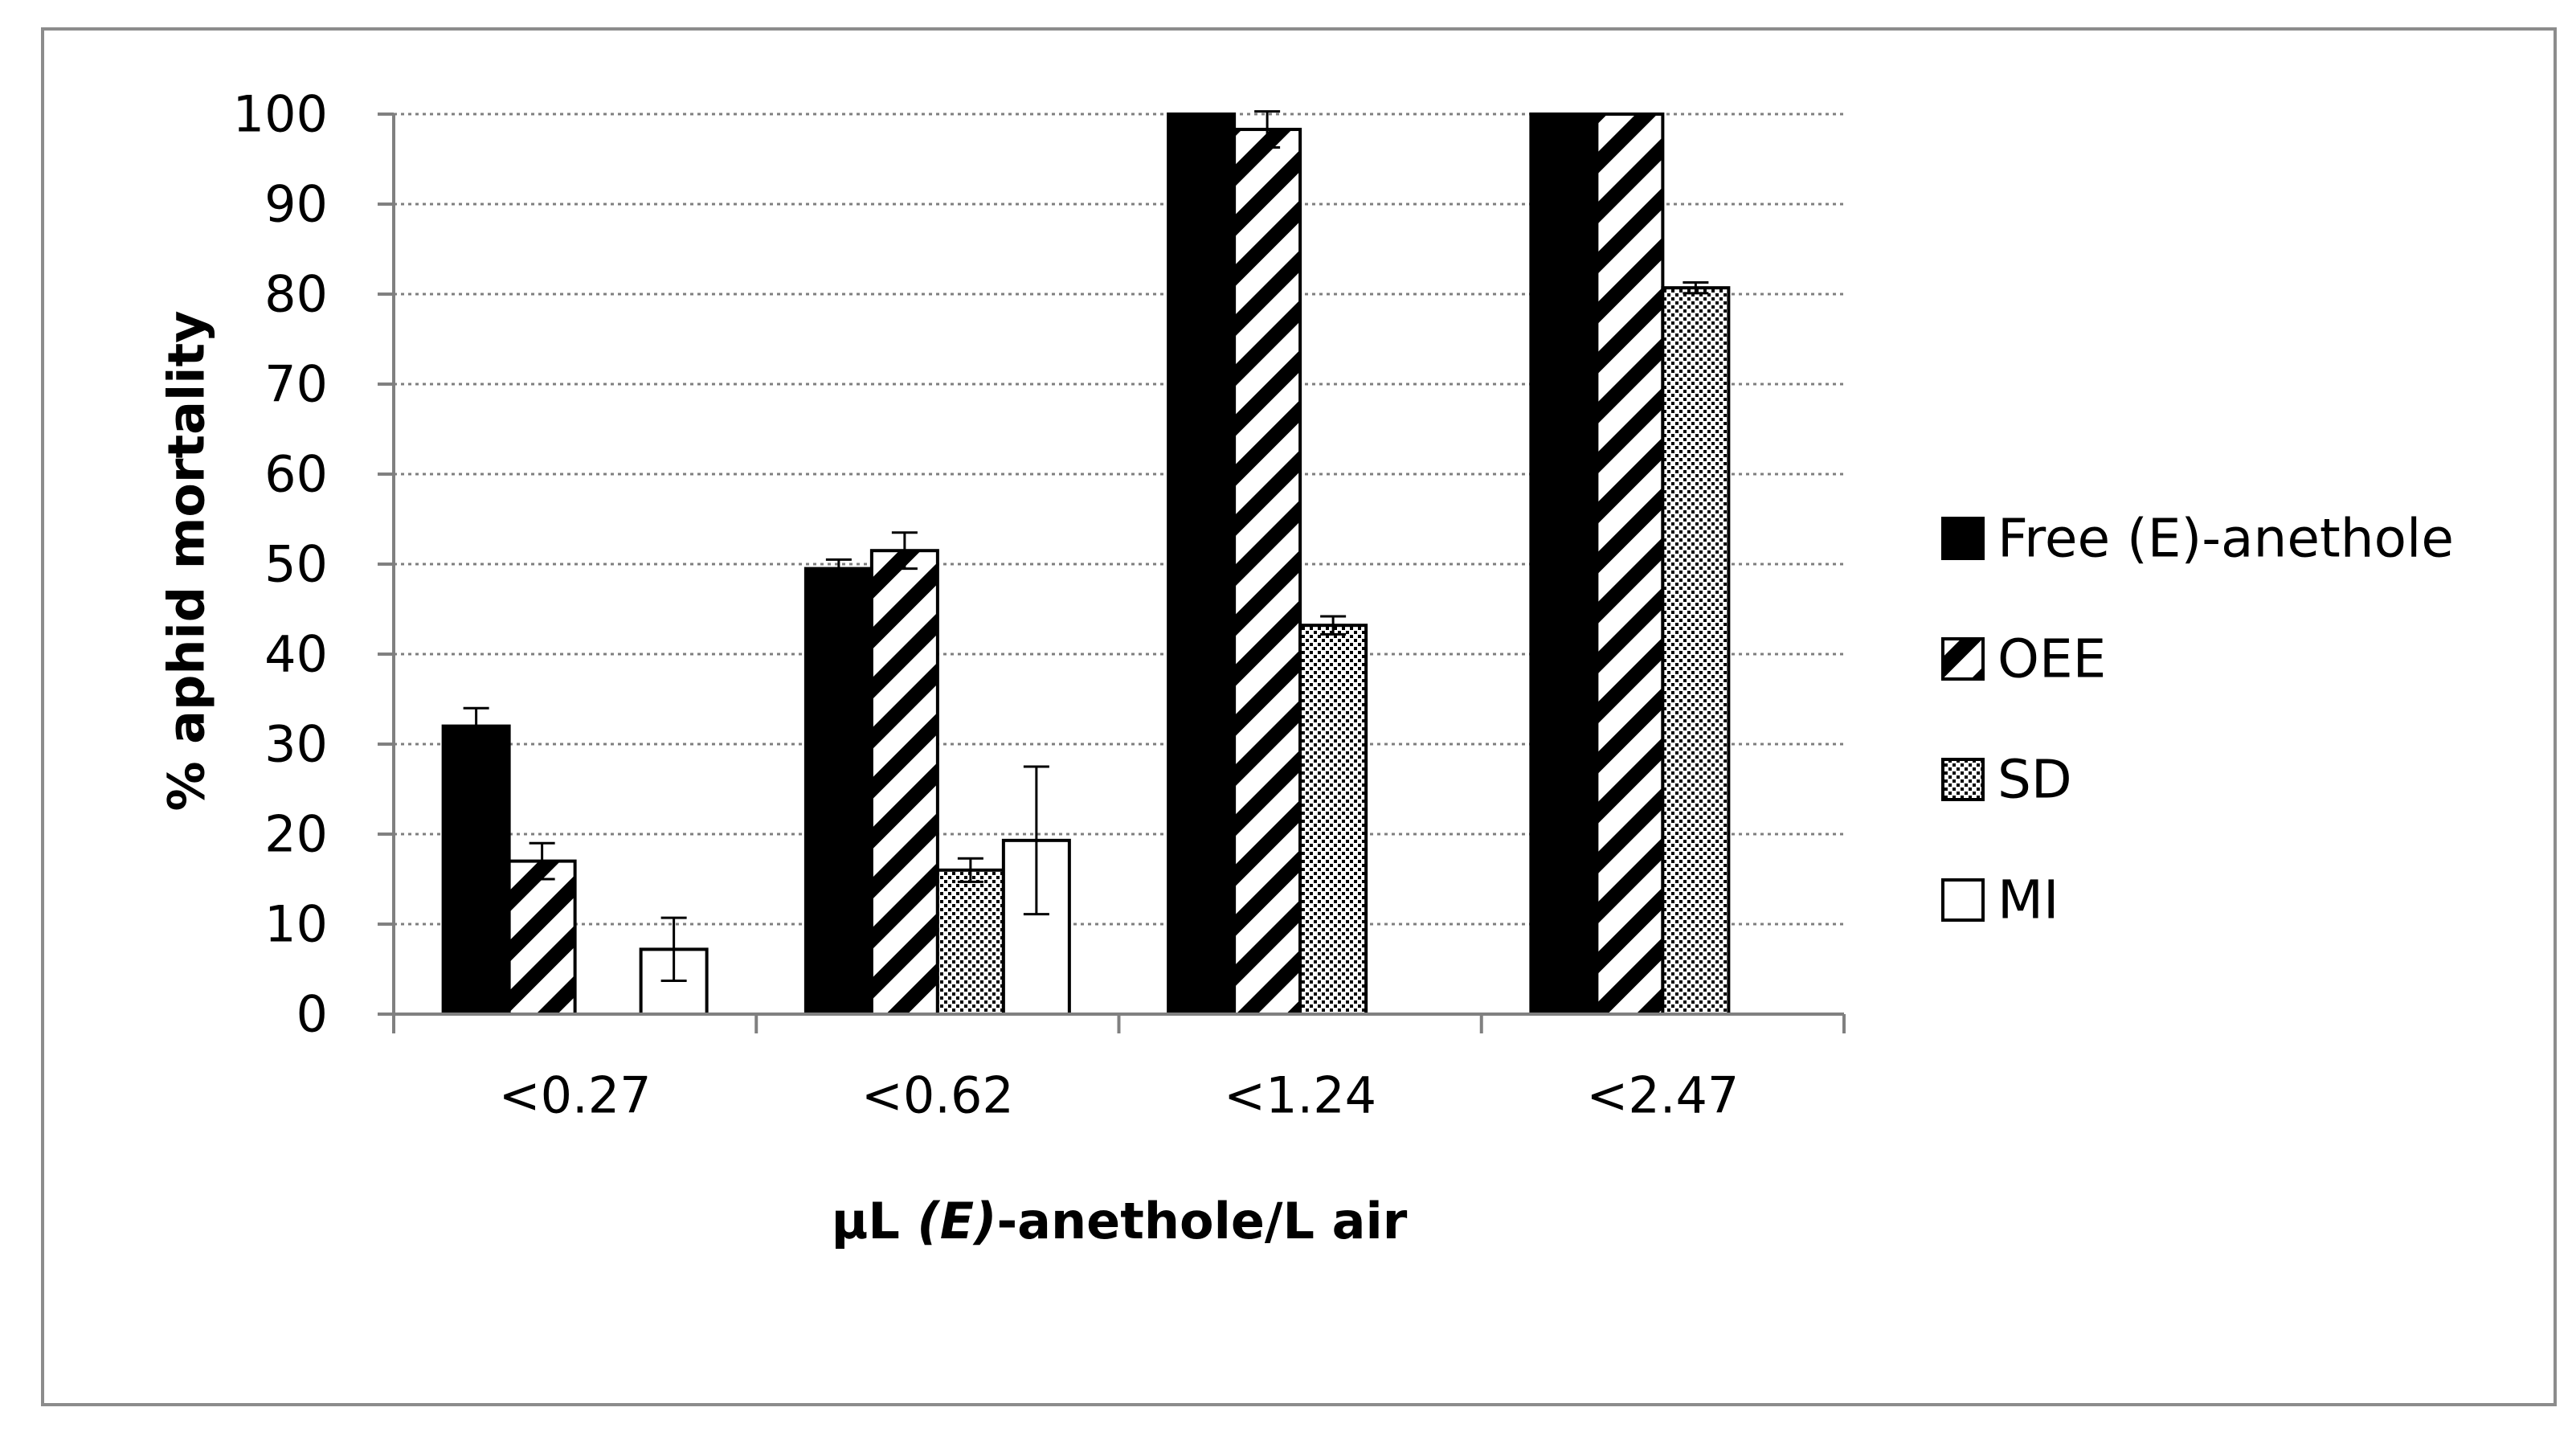 The width and height of the screenshot is (2576, 1436). What do you see at coordinates (1119, 1095) in the screenshot?
I see `x-tick-labels: <0.27 <0.62 <1.24 <2.47` at bounding box center [1119, 1095].